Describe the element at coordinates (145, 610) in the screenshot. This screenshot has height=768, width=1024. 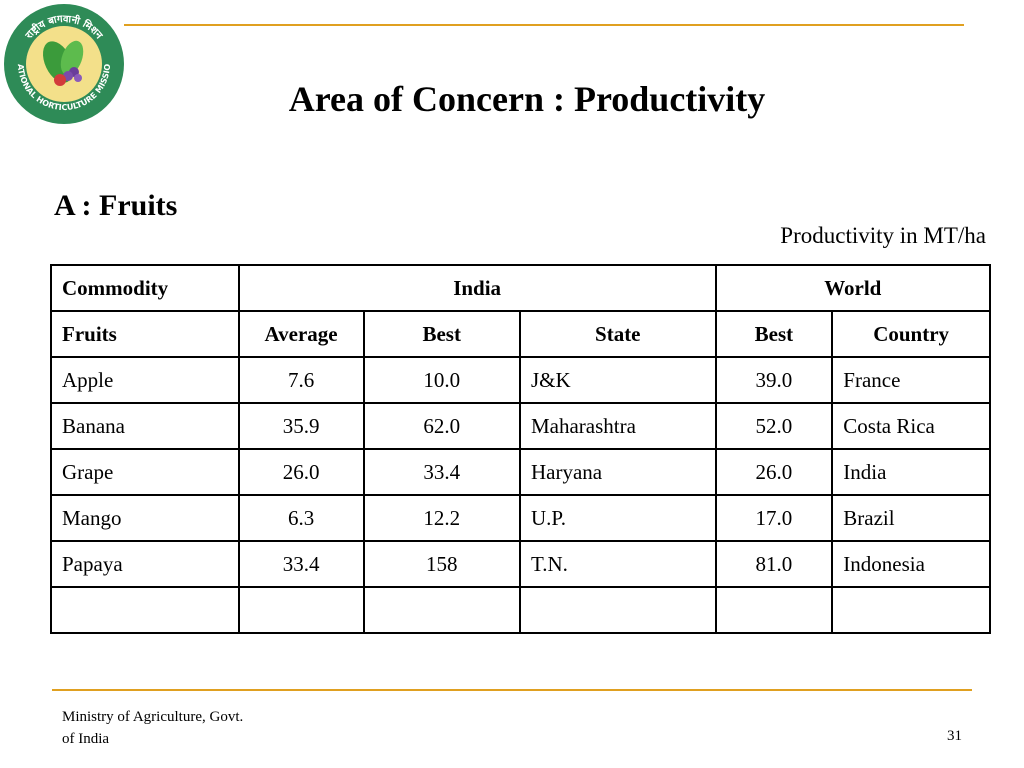
I see `cell-fruit` at that location.